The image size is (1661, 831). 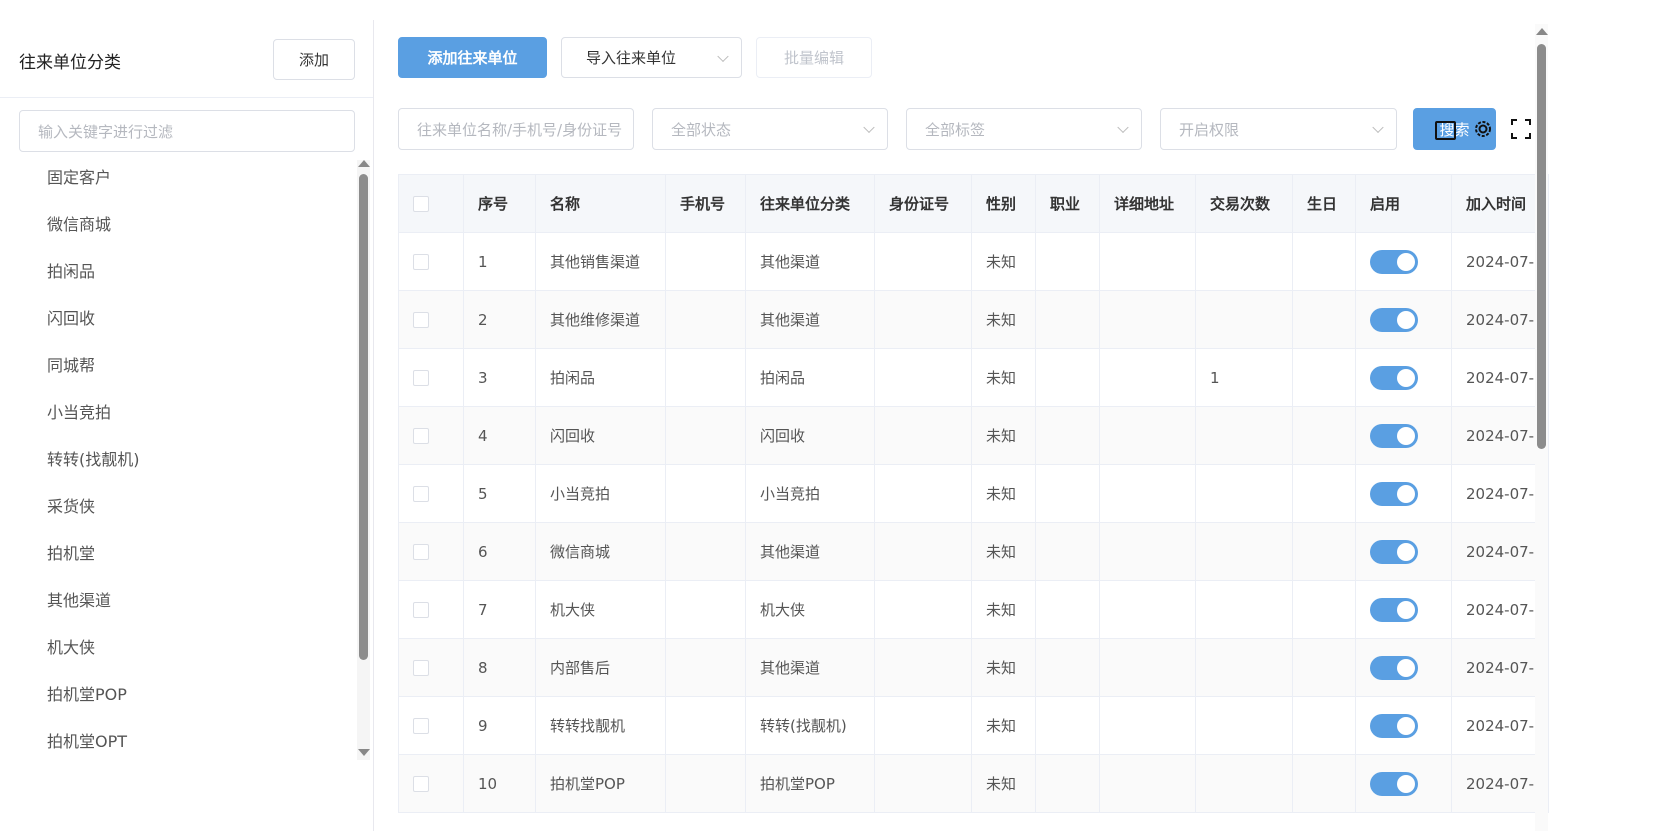 What do you see at coordinates (974, 783) in the screenshot?
I see `table-row: 10 拍机堂POP 拍机堂POP 未知 2024-07-` at bounding box center [974, 783].